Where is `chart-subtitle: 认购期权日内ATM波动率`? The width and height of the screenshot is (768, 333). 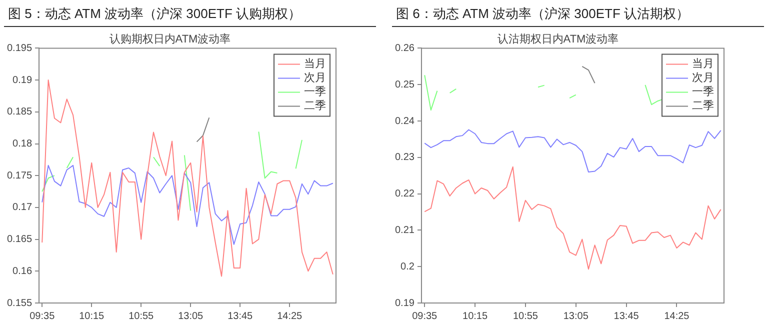
chart-subtitle: 认购期权日内ATM波动率 is located at coordinates (170, 39).